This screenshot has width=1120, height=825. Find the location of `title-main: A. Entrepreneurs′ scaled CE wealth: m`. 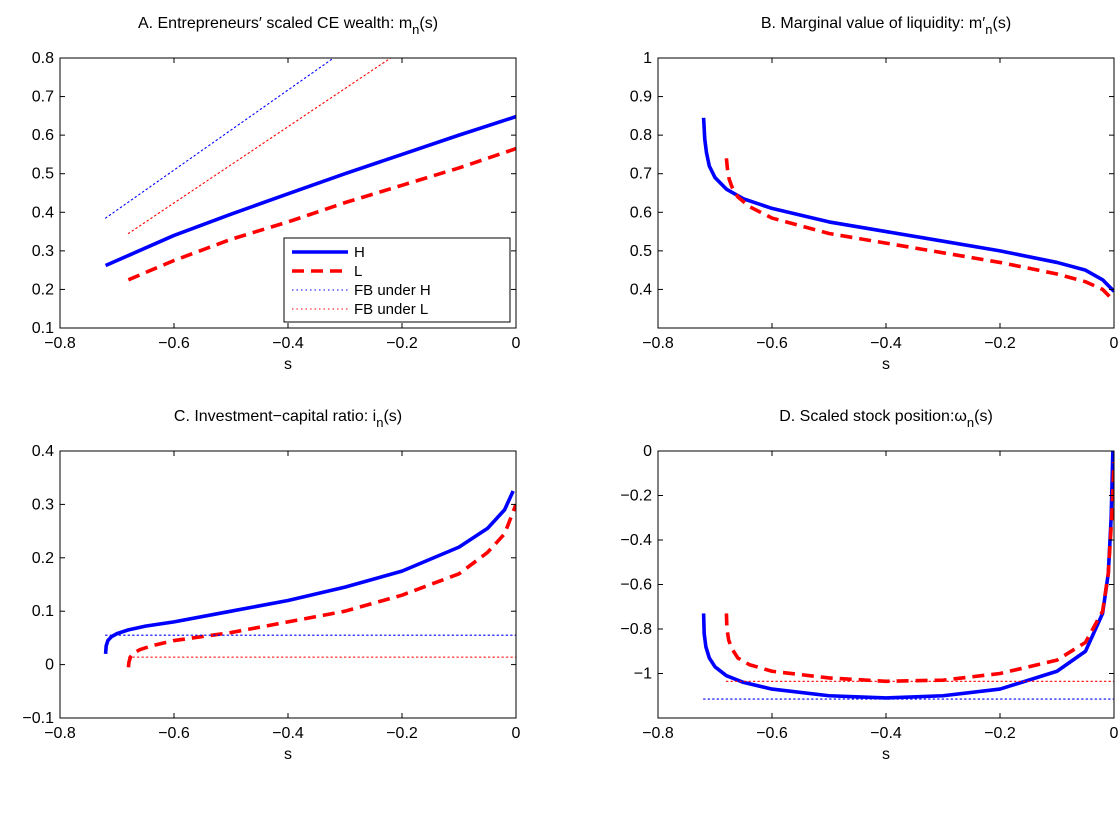

title-main: A. Entrepreneurs′ scaled CE wealth: m is located at coordinates (275, 23).